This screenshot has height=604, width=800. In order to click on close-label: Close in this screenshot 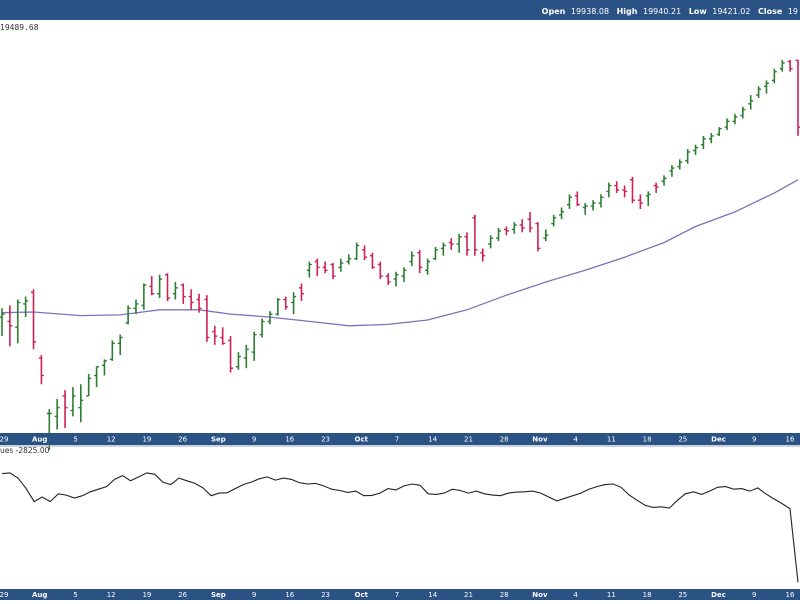, I will do `click(770, 11)`.